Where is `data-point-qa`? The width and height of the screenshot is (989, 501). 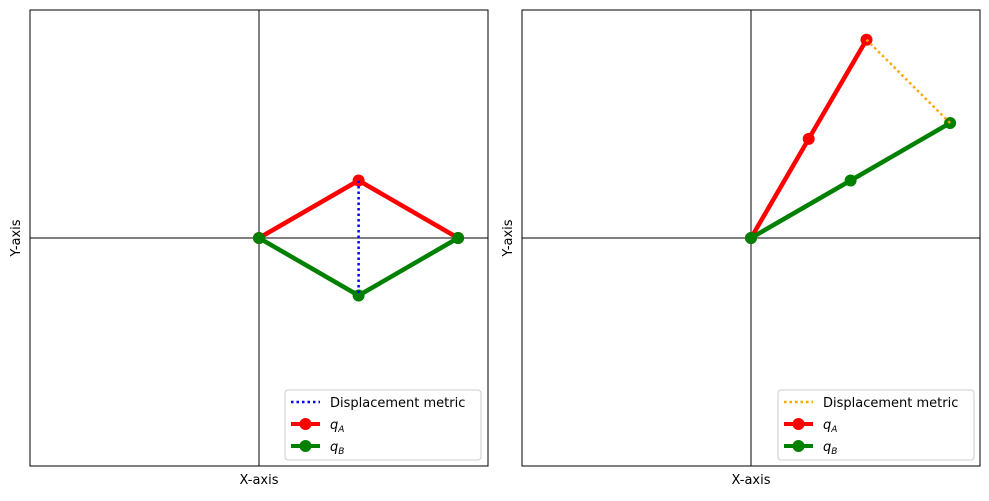 data-point-qa is located at coordinates (808, 138).